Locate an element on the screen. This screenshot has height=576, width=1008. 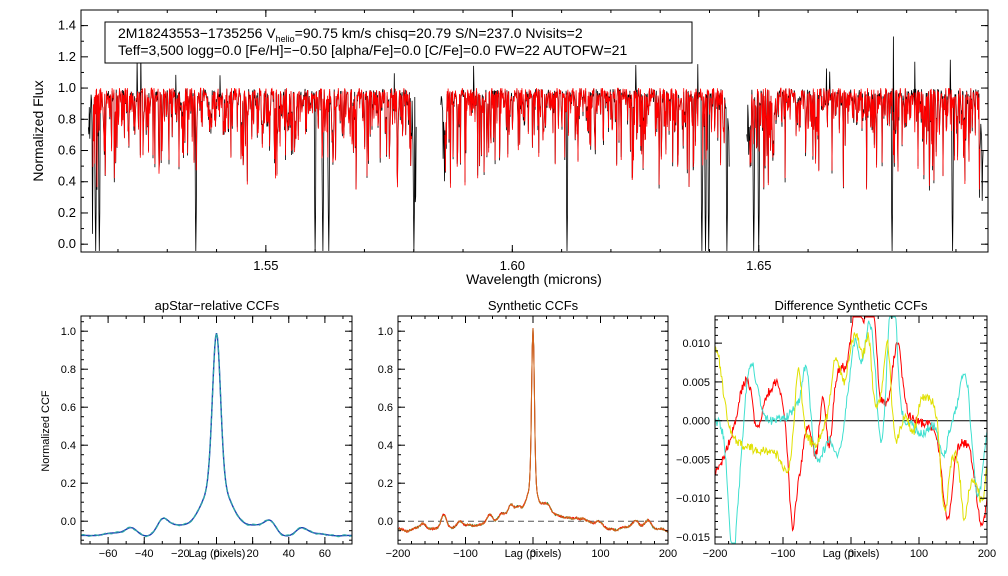
apstar-ccf-xlabel: Lag (pixels) is located at coordinates (217, 554).